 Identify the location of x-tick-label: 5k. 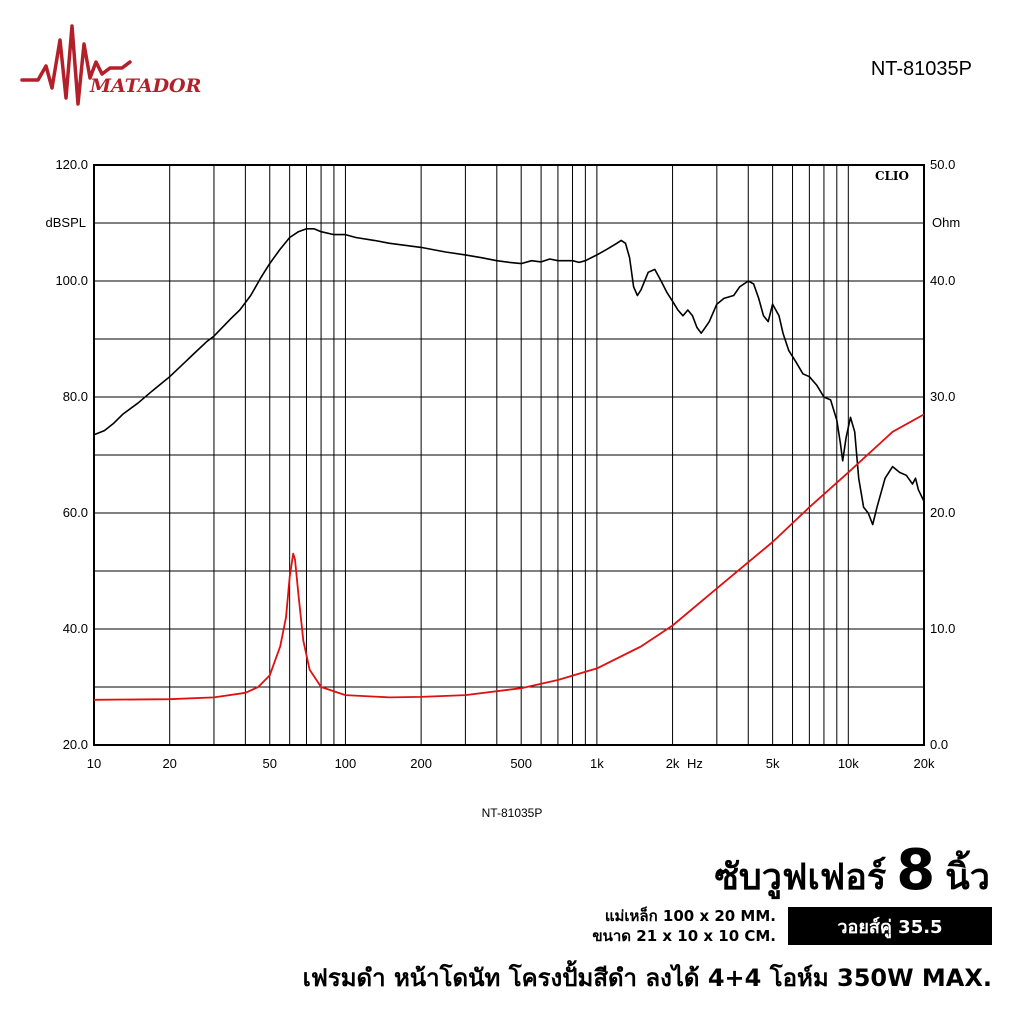
(773, 763).